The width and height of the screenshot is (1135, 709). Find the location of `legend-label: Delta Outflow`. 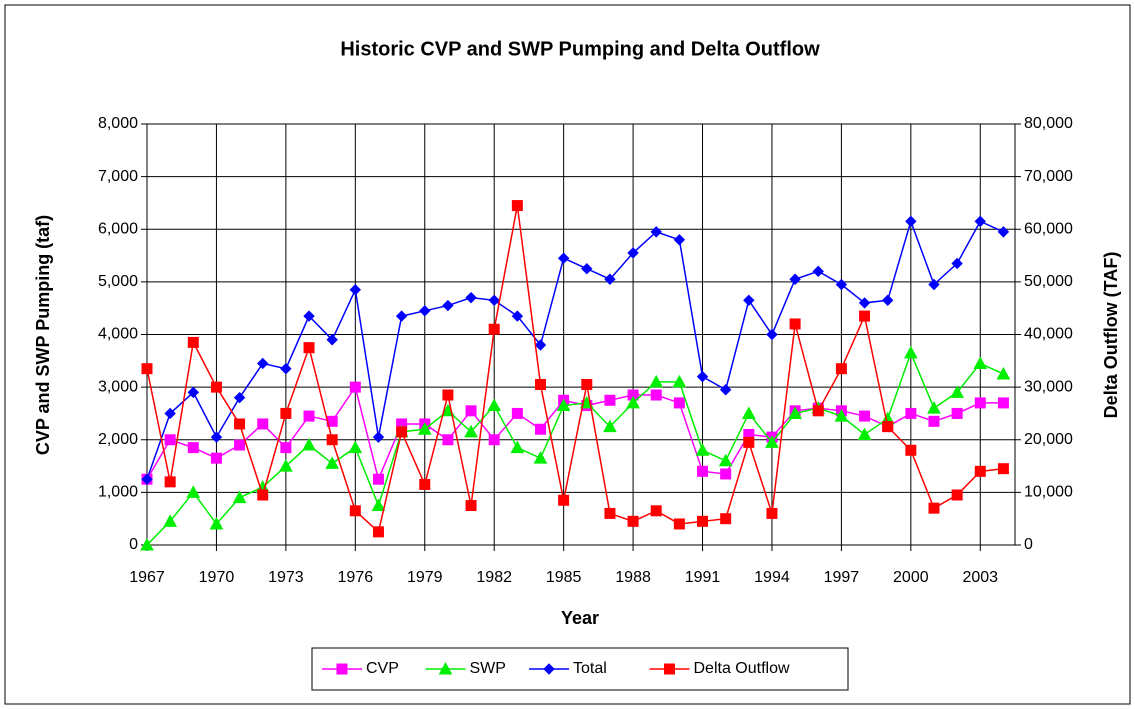

legend-label: Delta Outflow is located at coordinates (742, 668).